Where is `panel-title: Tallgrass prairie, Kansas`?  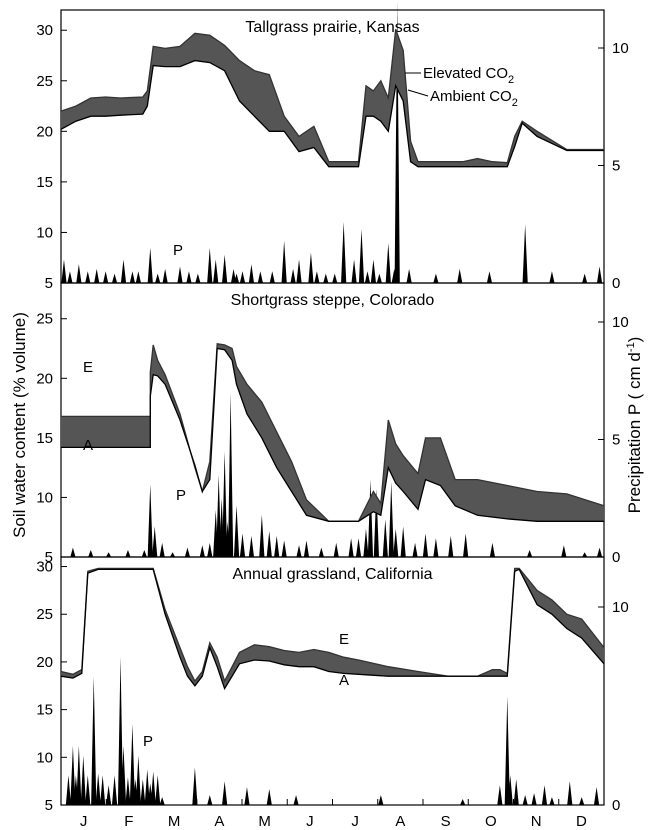 panel-title: Tallgrass prairie, Kansas is located at coordinates (332, 27).